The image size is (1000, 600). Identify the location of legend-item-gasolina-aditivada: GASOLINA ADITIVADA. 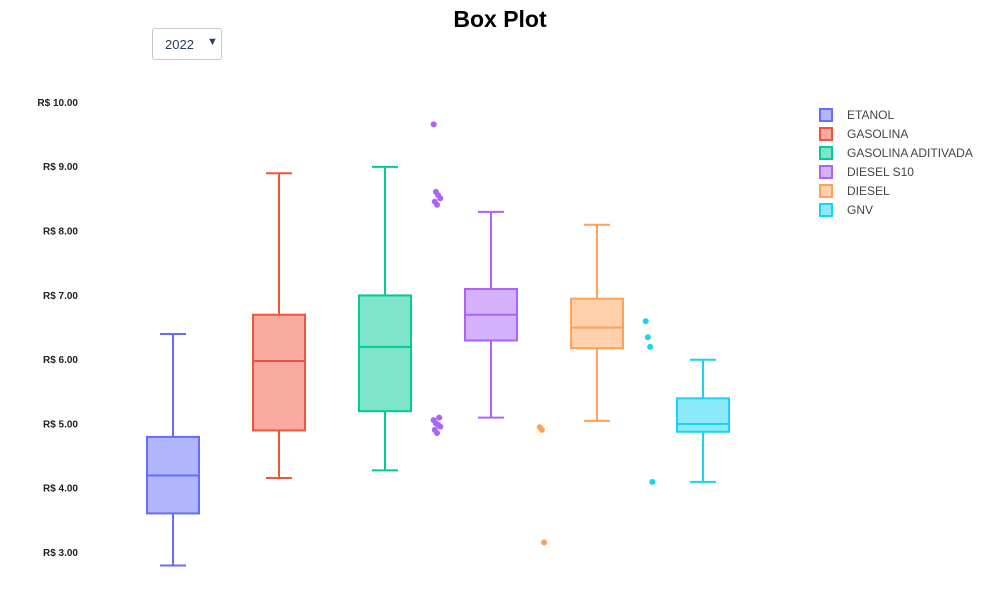
(896, 153).